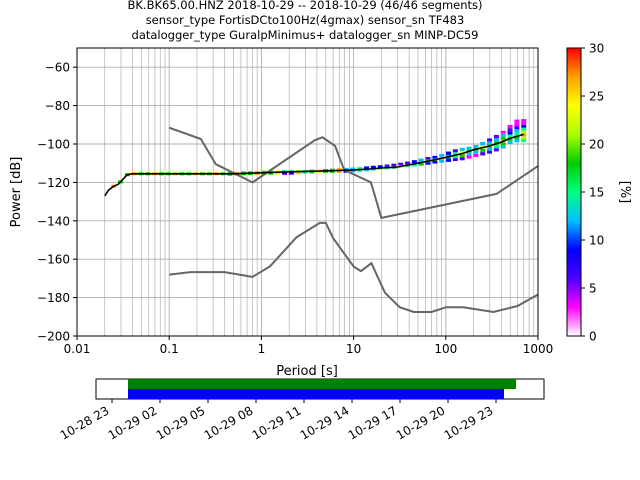 The width and height of the screenshot is (640, 480). What do you see at coordinates (624, 192) in the screenshot?
I see `colorbar-label: [%]` at bounding box center [624, 192].